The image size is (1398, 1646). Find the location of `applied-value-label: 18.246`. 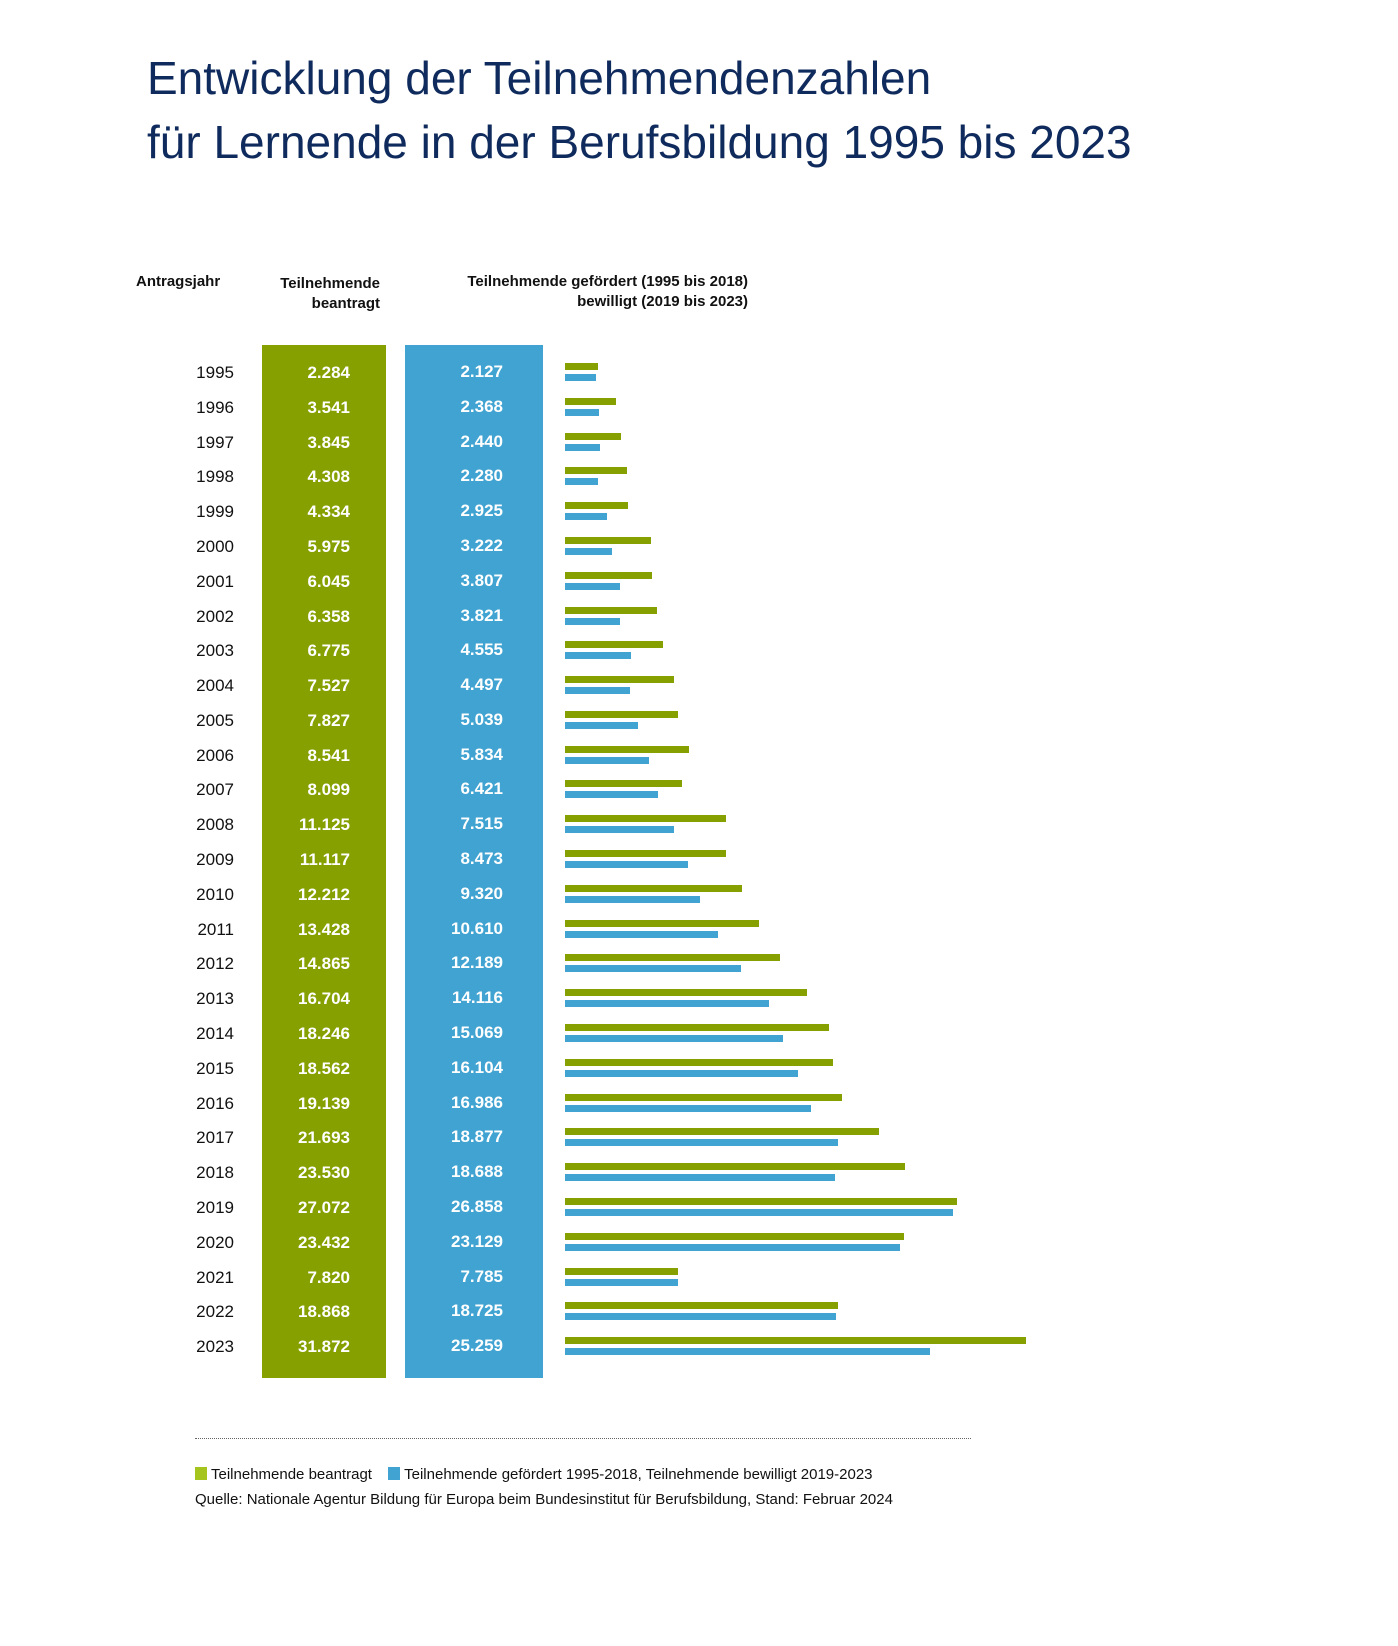

applied-value-label: 18.246 is located at coordinates (324, 1033).